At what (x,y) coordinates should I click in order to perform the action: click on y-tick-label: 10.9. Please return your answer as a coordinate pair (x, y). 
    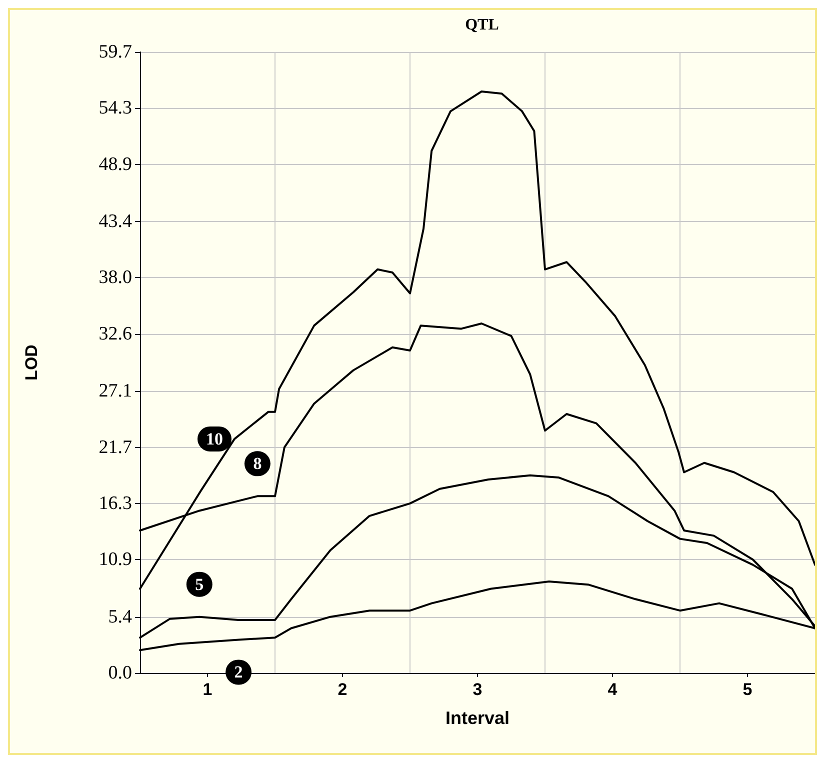
    Looking at the image, I should click on (115, 559).